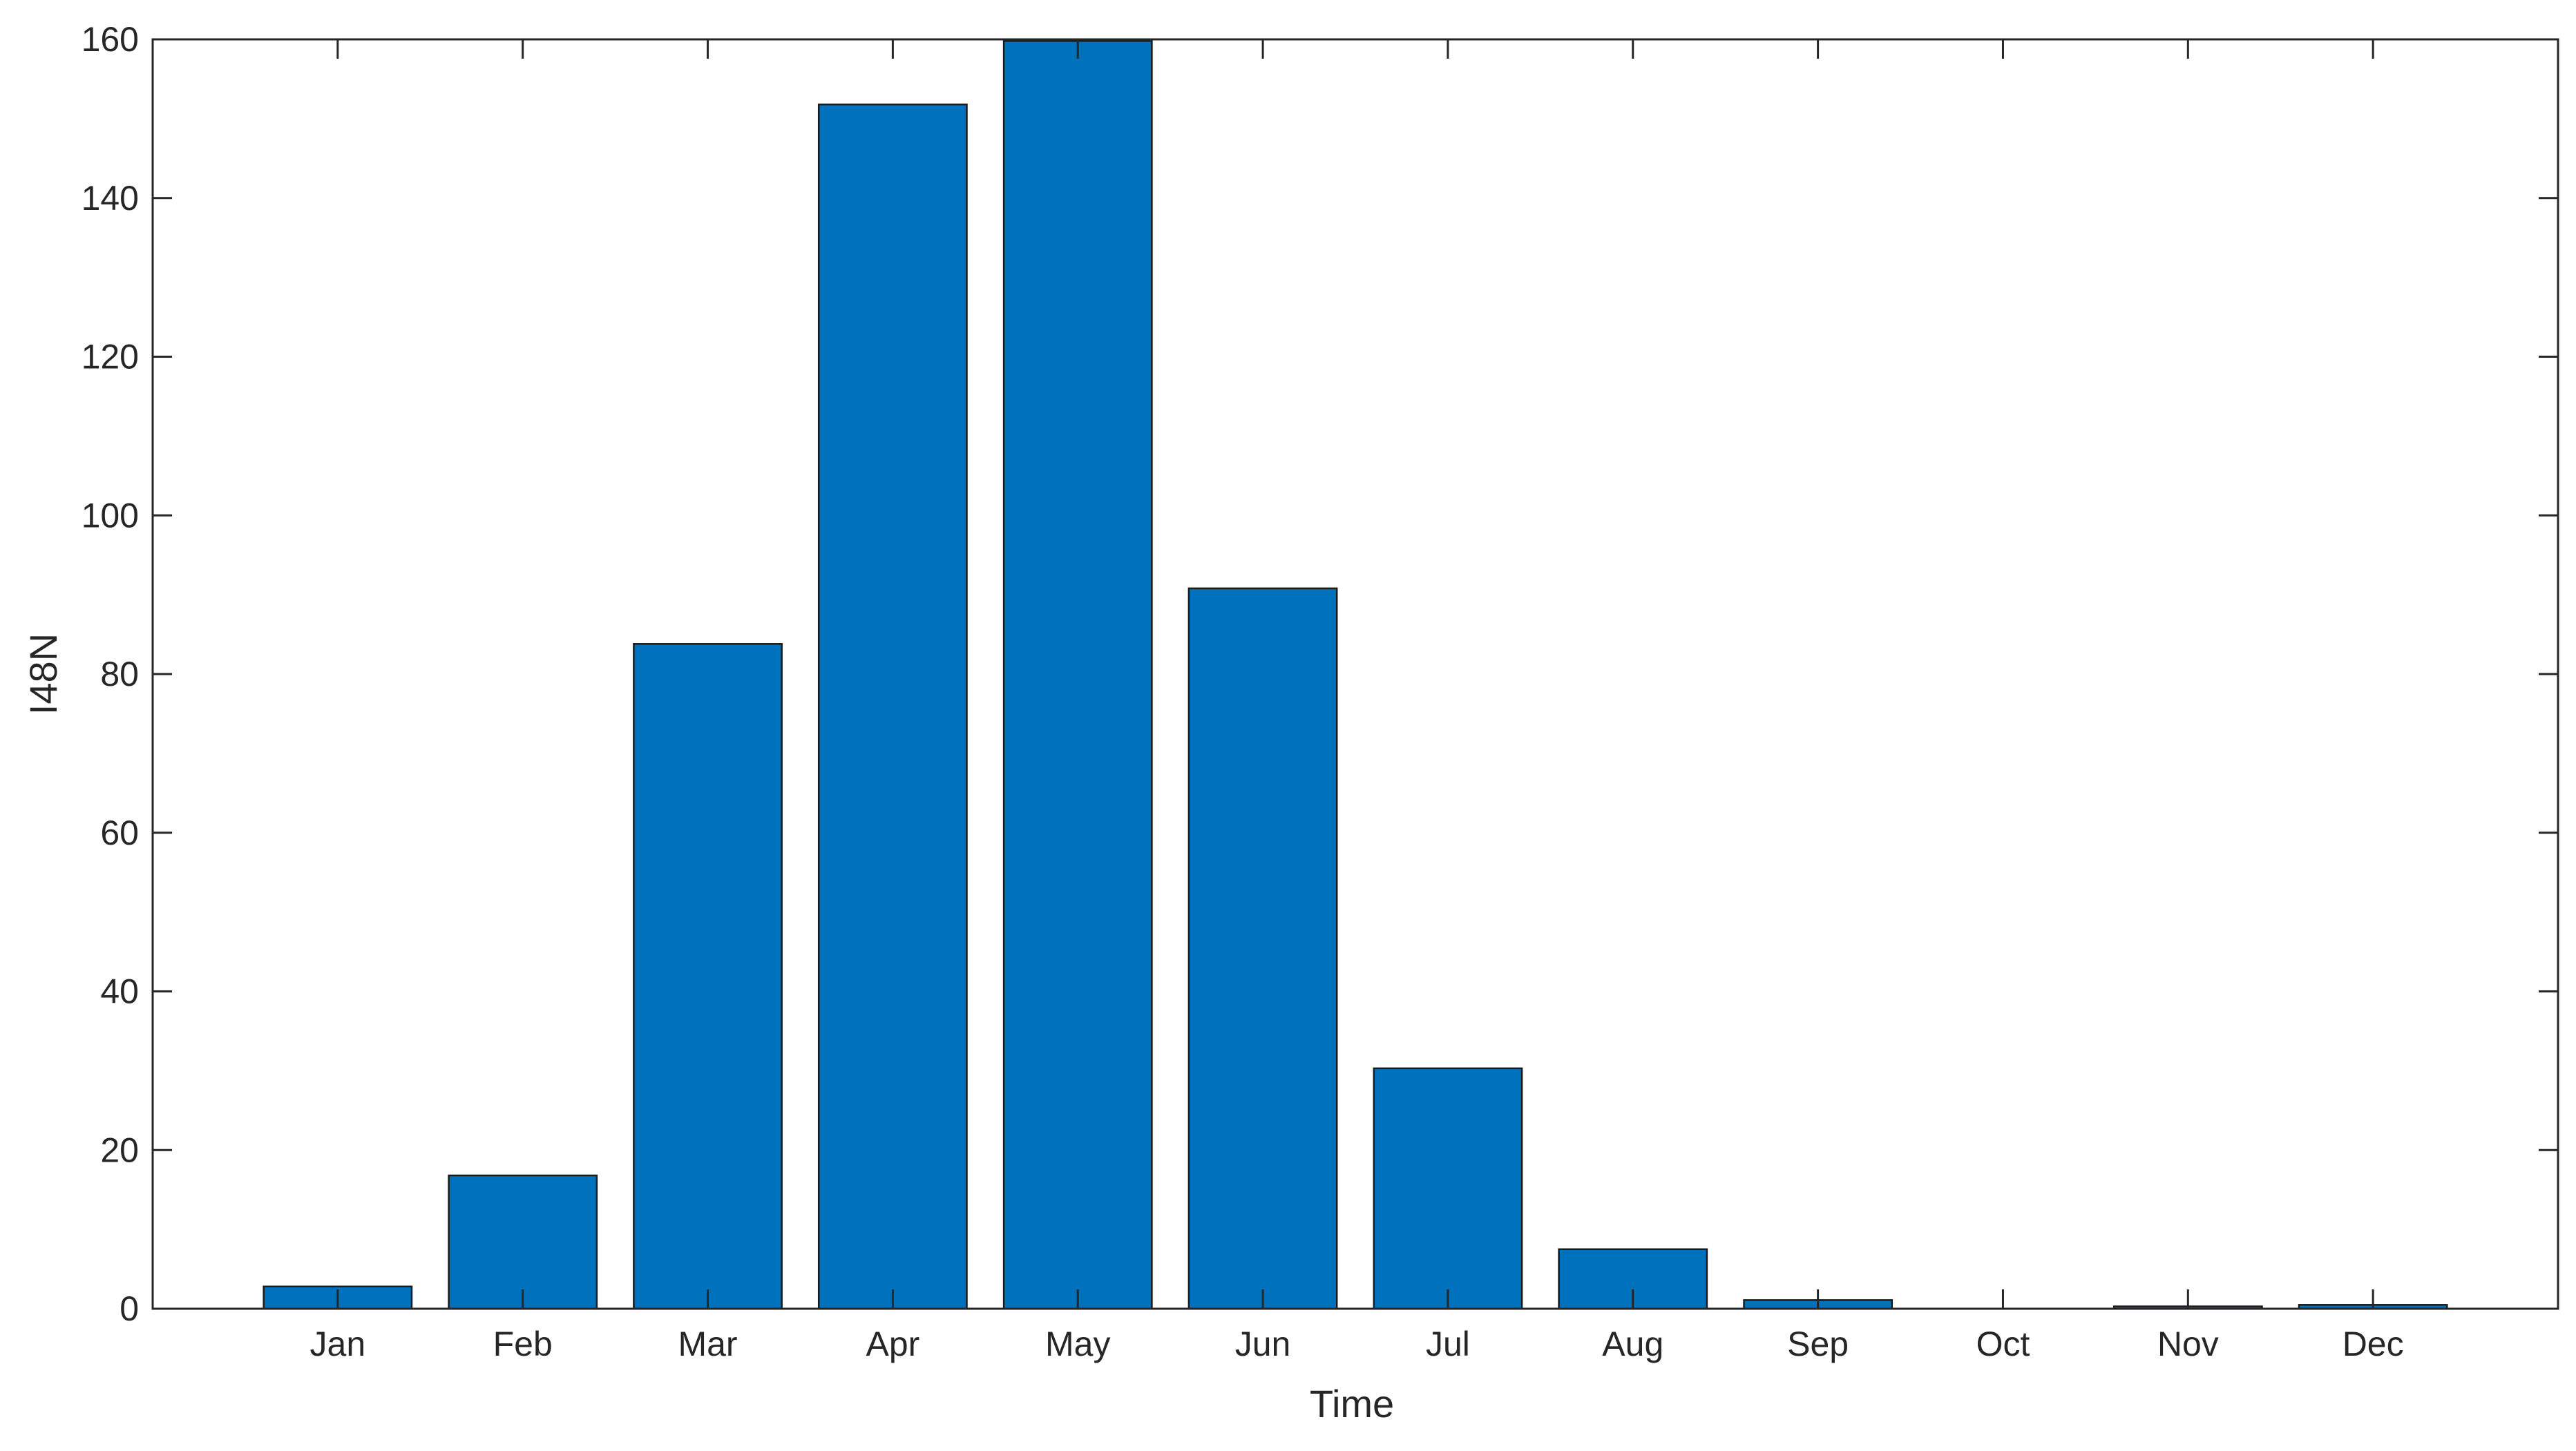 This screenshot has width=2576, height=1451. Describe the element at coordinates (110, 199) in the screenshot. I see `y-tick-label: 140` at that location.